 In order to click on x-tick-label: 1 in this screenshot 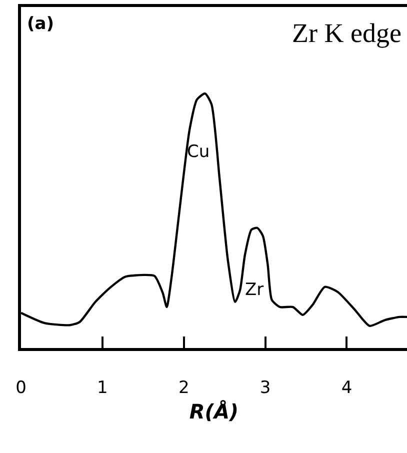, I will do `click(102, 388)`.